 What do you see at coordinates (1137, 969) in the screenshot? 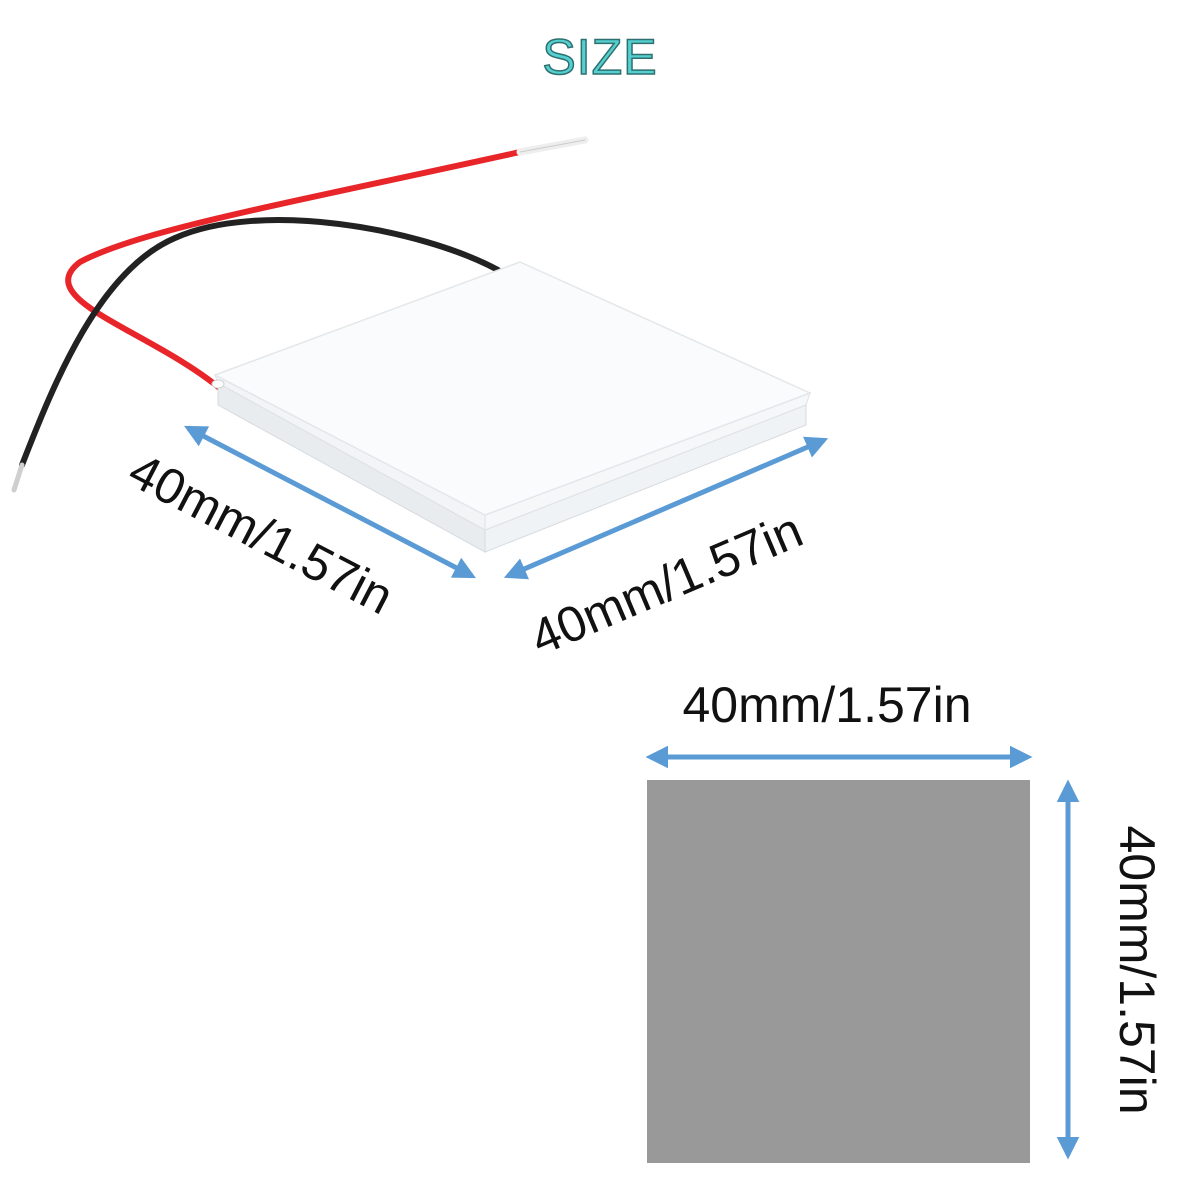
I see `dimension-label-vertical: 40mm/1.57in` at bounding box center [1137, 969].